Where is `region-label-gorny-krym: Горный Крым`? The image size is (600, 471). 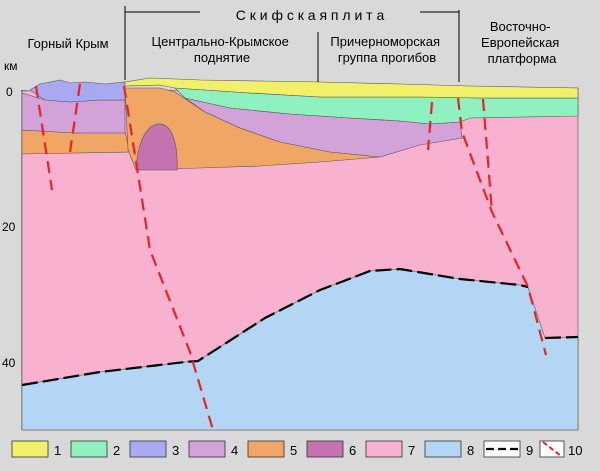
region-label-gorny-krym: Горный Крым is located at coordinates (67, 43).